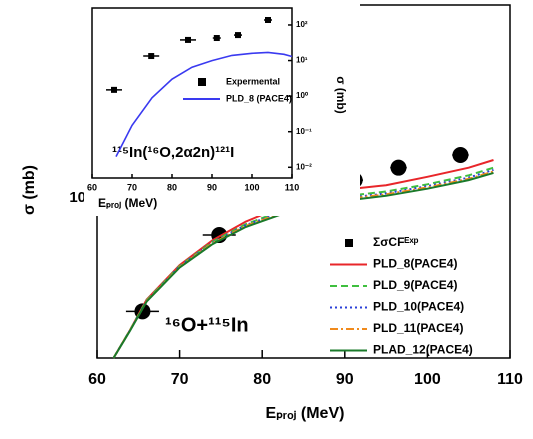 This screenshot has width=533, height=439. What do you see at coordinates (396, 242) in the screenshot?
I see `legend-label: ΣσCFᴱˣᵖ` at bounding box center [396, 242].